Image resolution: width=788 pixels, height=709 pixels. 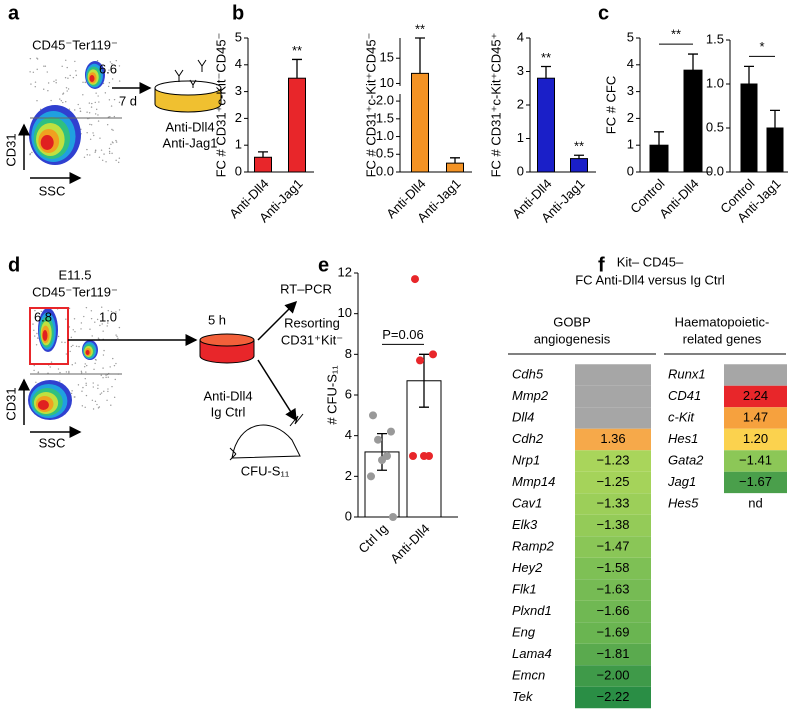 What do you see at coordinates (10, 403) in the screenshot?
I see `axis-label: CD31` at bounding box center [10, 403].